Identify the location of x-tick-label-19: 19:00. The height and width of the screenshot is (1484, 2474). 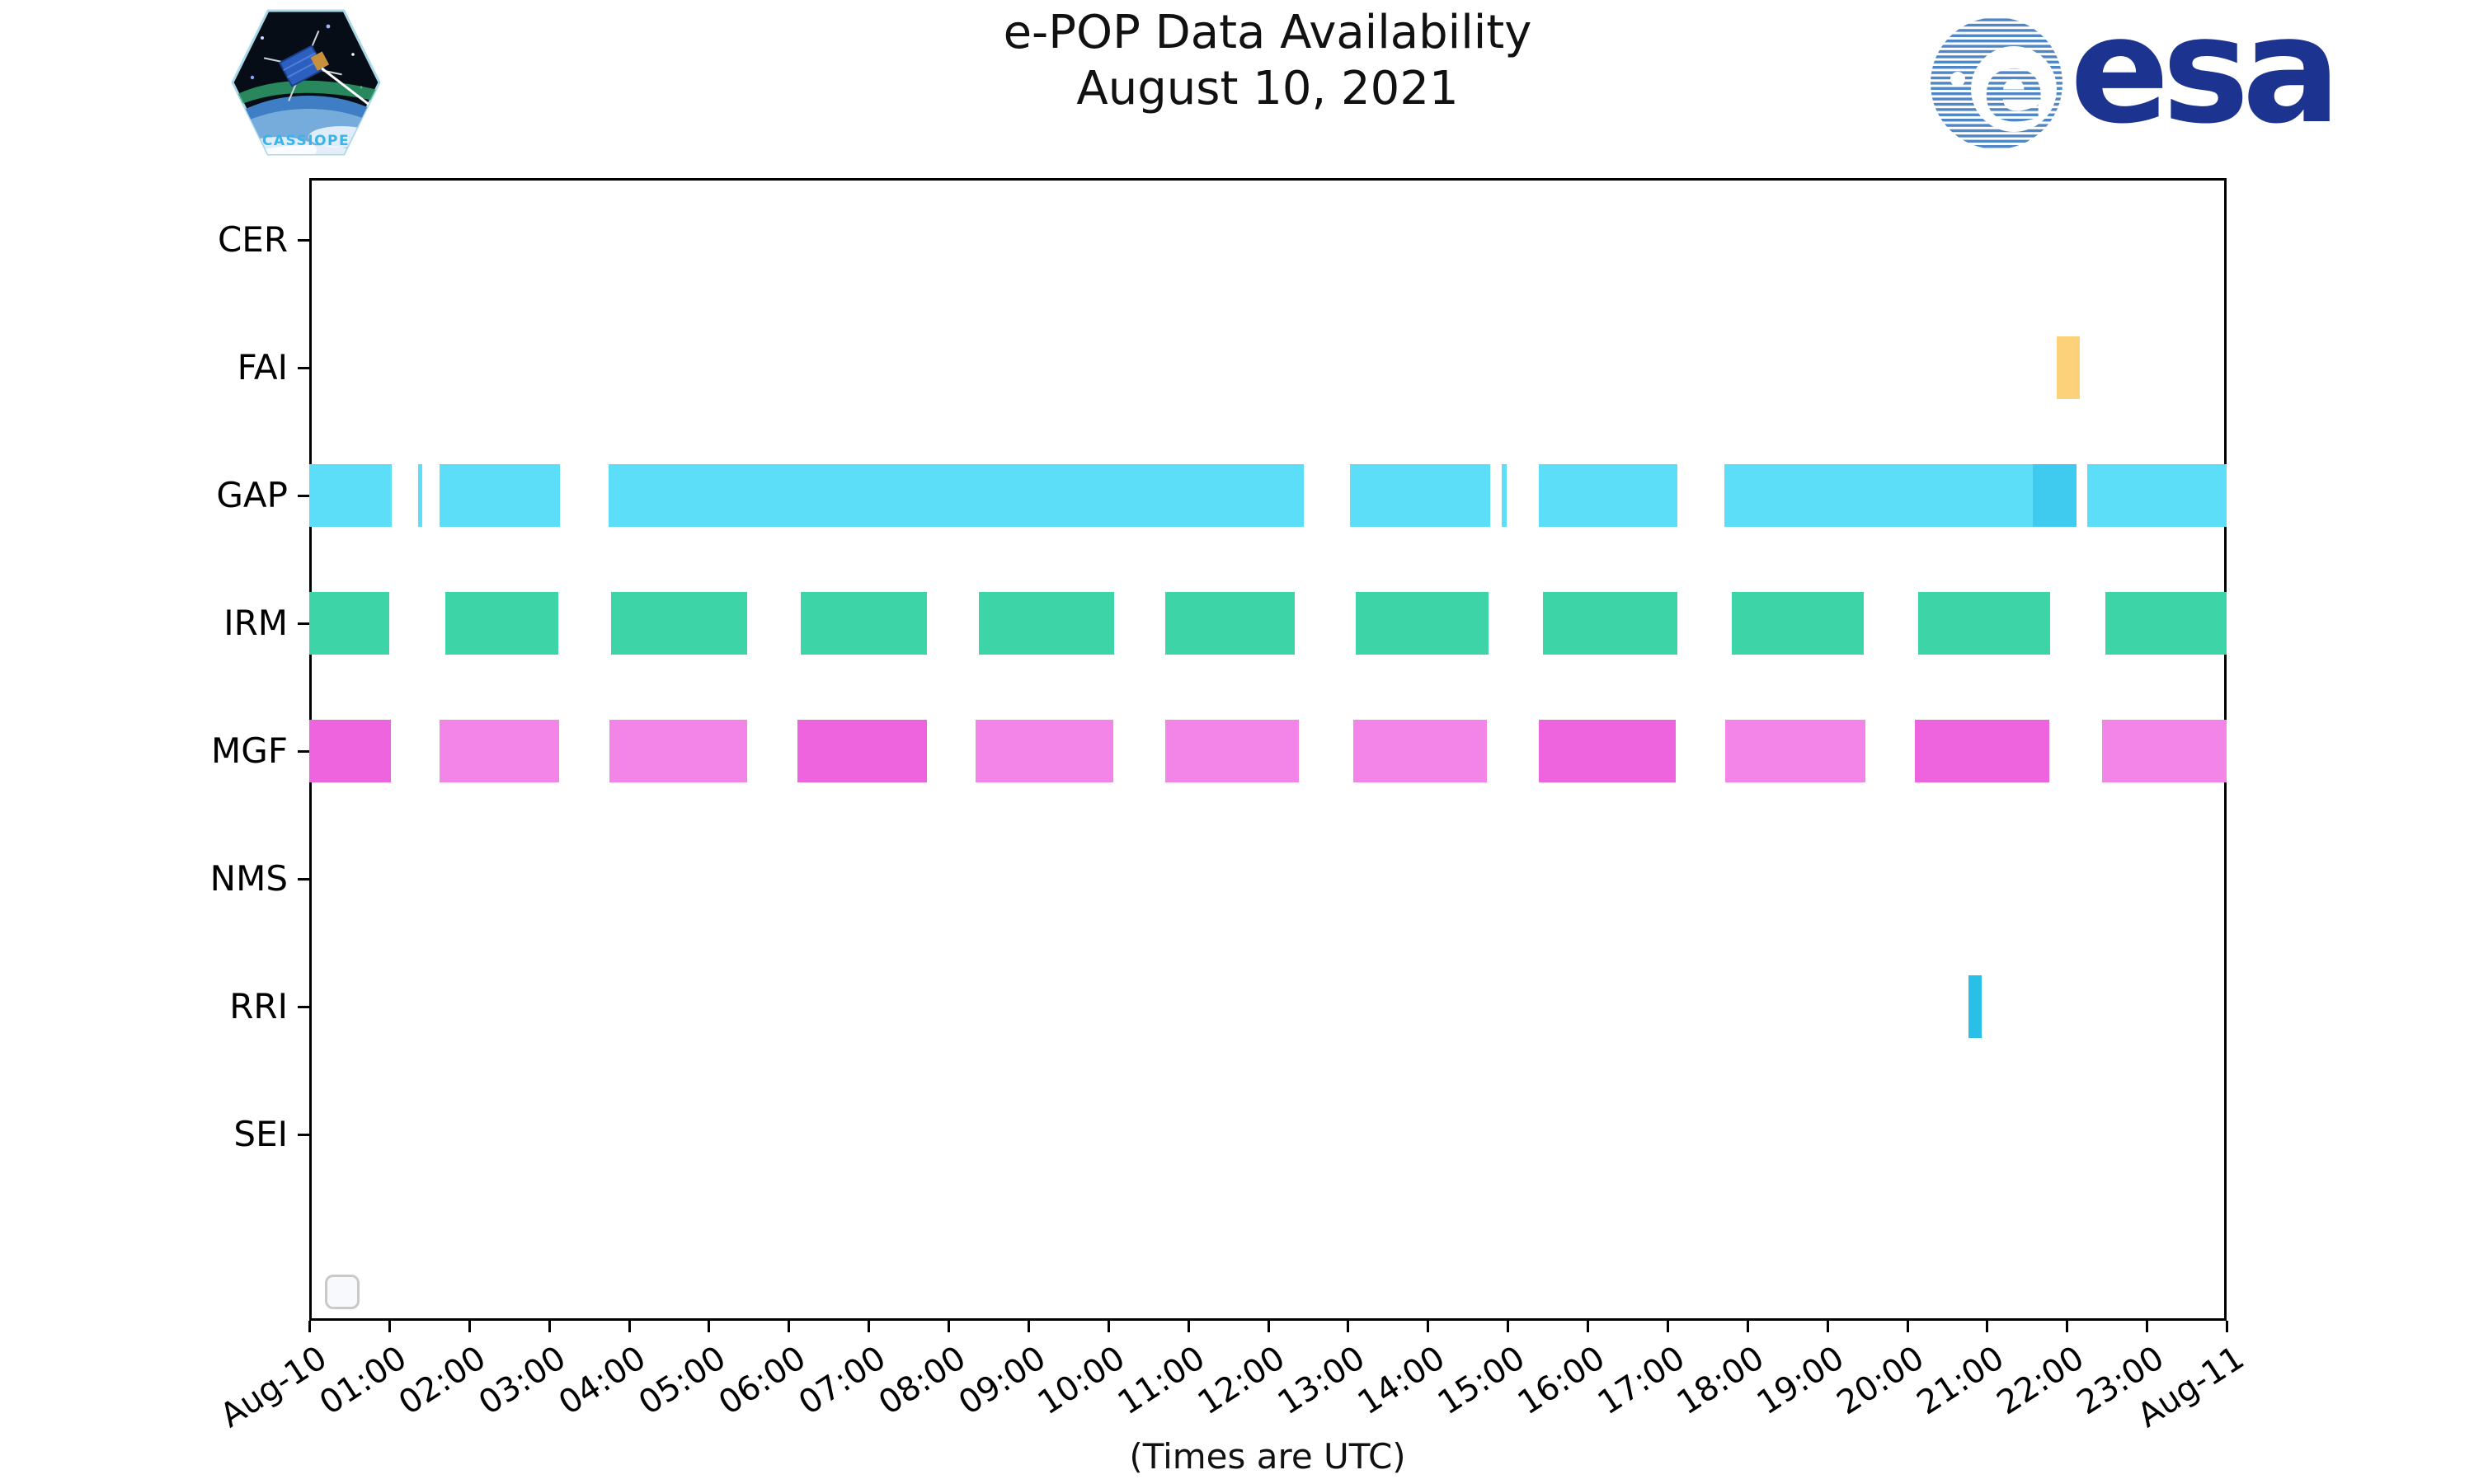
(1800, 1381).